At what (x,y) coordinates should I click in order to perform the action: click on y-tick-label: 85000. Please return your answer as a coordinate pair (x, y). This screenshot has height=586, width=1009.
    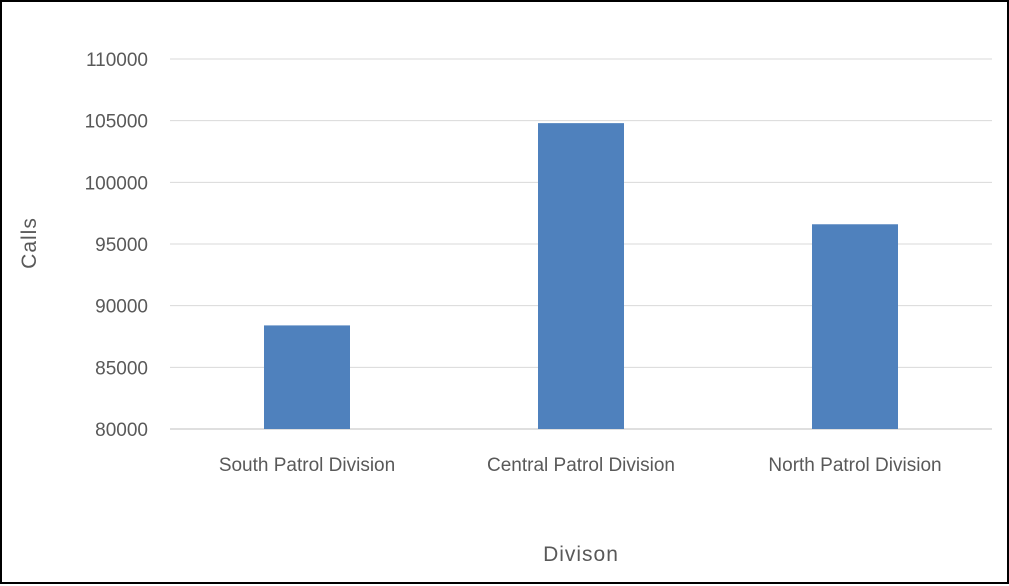
    Looking at the image, I should click on (121, 368).